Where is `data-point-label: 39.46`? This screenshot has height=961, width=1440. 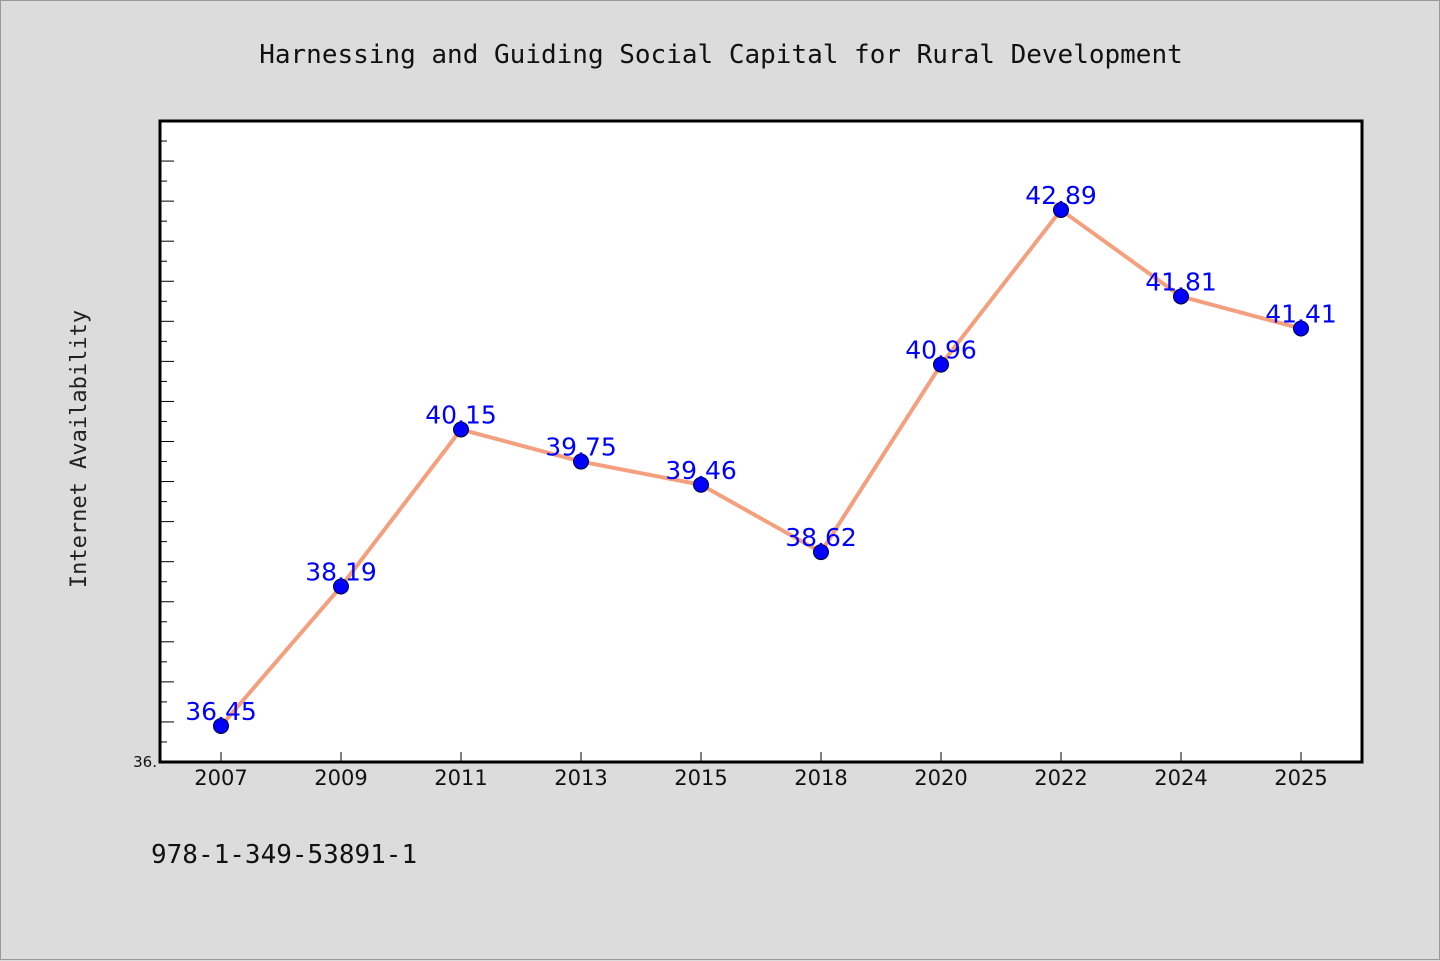
data-point-label: 39.46 is located at coordinates (701, 470).